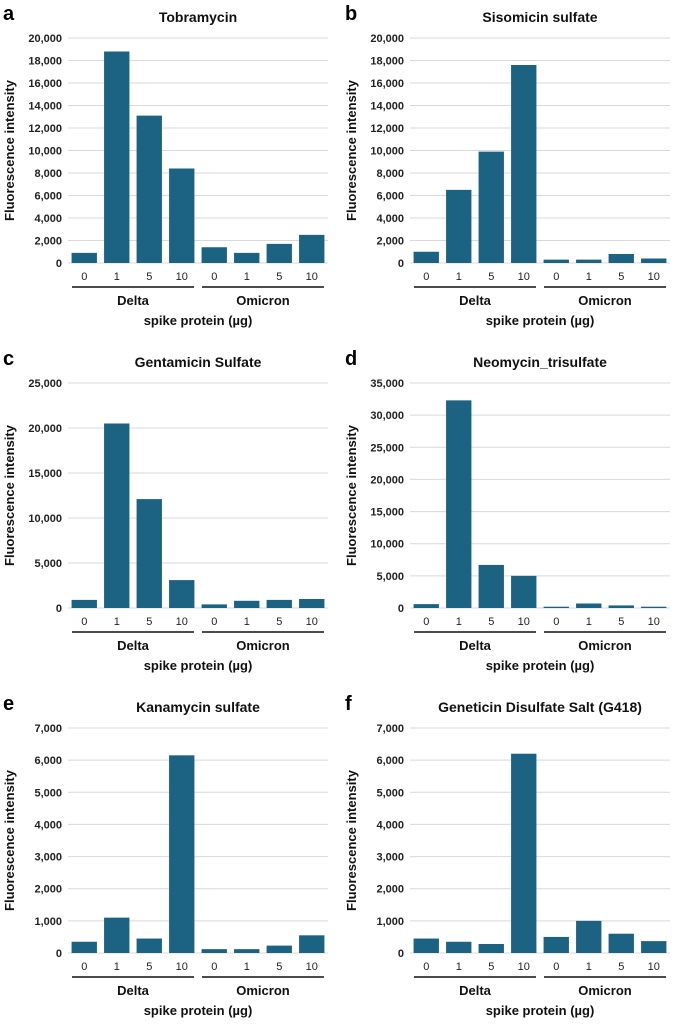 The height and width of the screenshot is (1035, 685). What do you see at coordinates (48, 729) in the screenshot?
I see `y-tick-label: 7,000` at bounding box center [48, 729].